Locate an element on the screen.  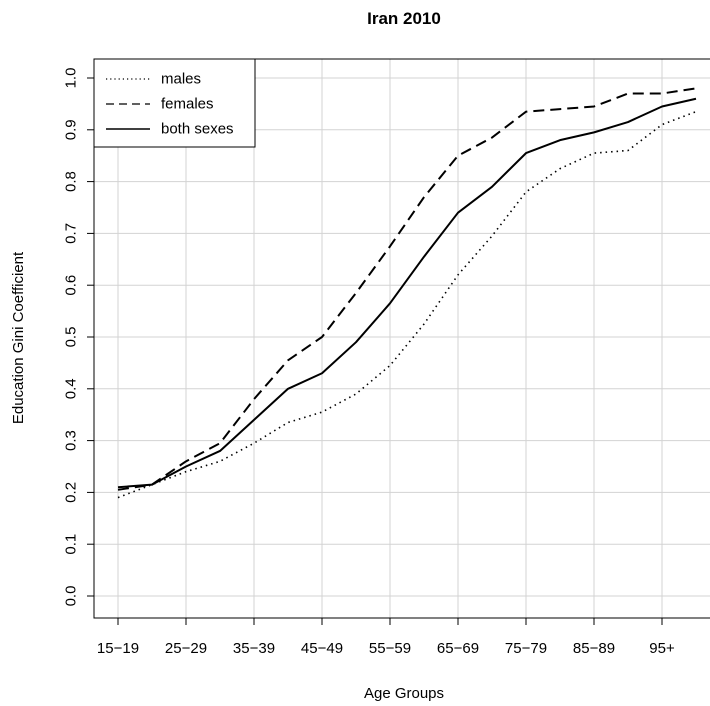
chart-title: Iran 2010 is located at coordinates (404, 18).